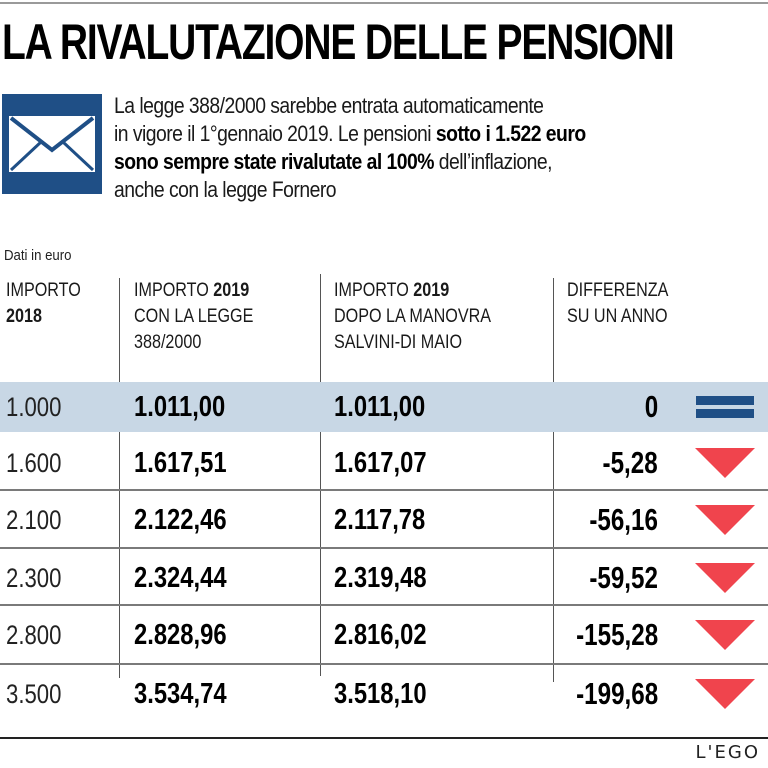 The height and width of the screenshot is (768, 768). What do you see at coordinates (630, 462) in the screenshot?
I see `cell-differenza: -5,28` at bounding box center [630, 462].